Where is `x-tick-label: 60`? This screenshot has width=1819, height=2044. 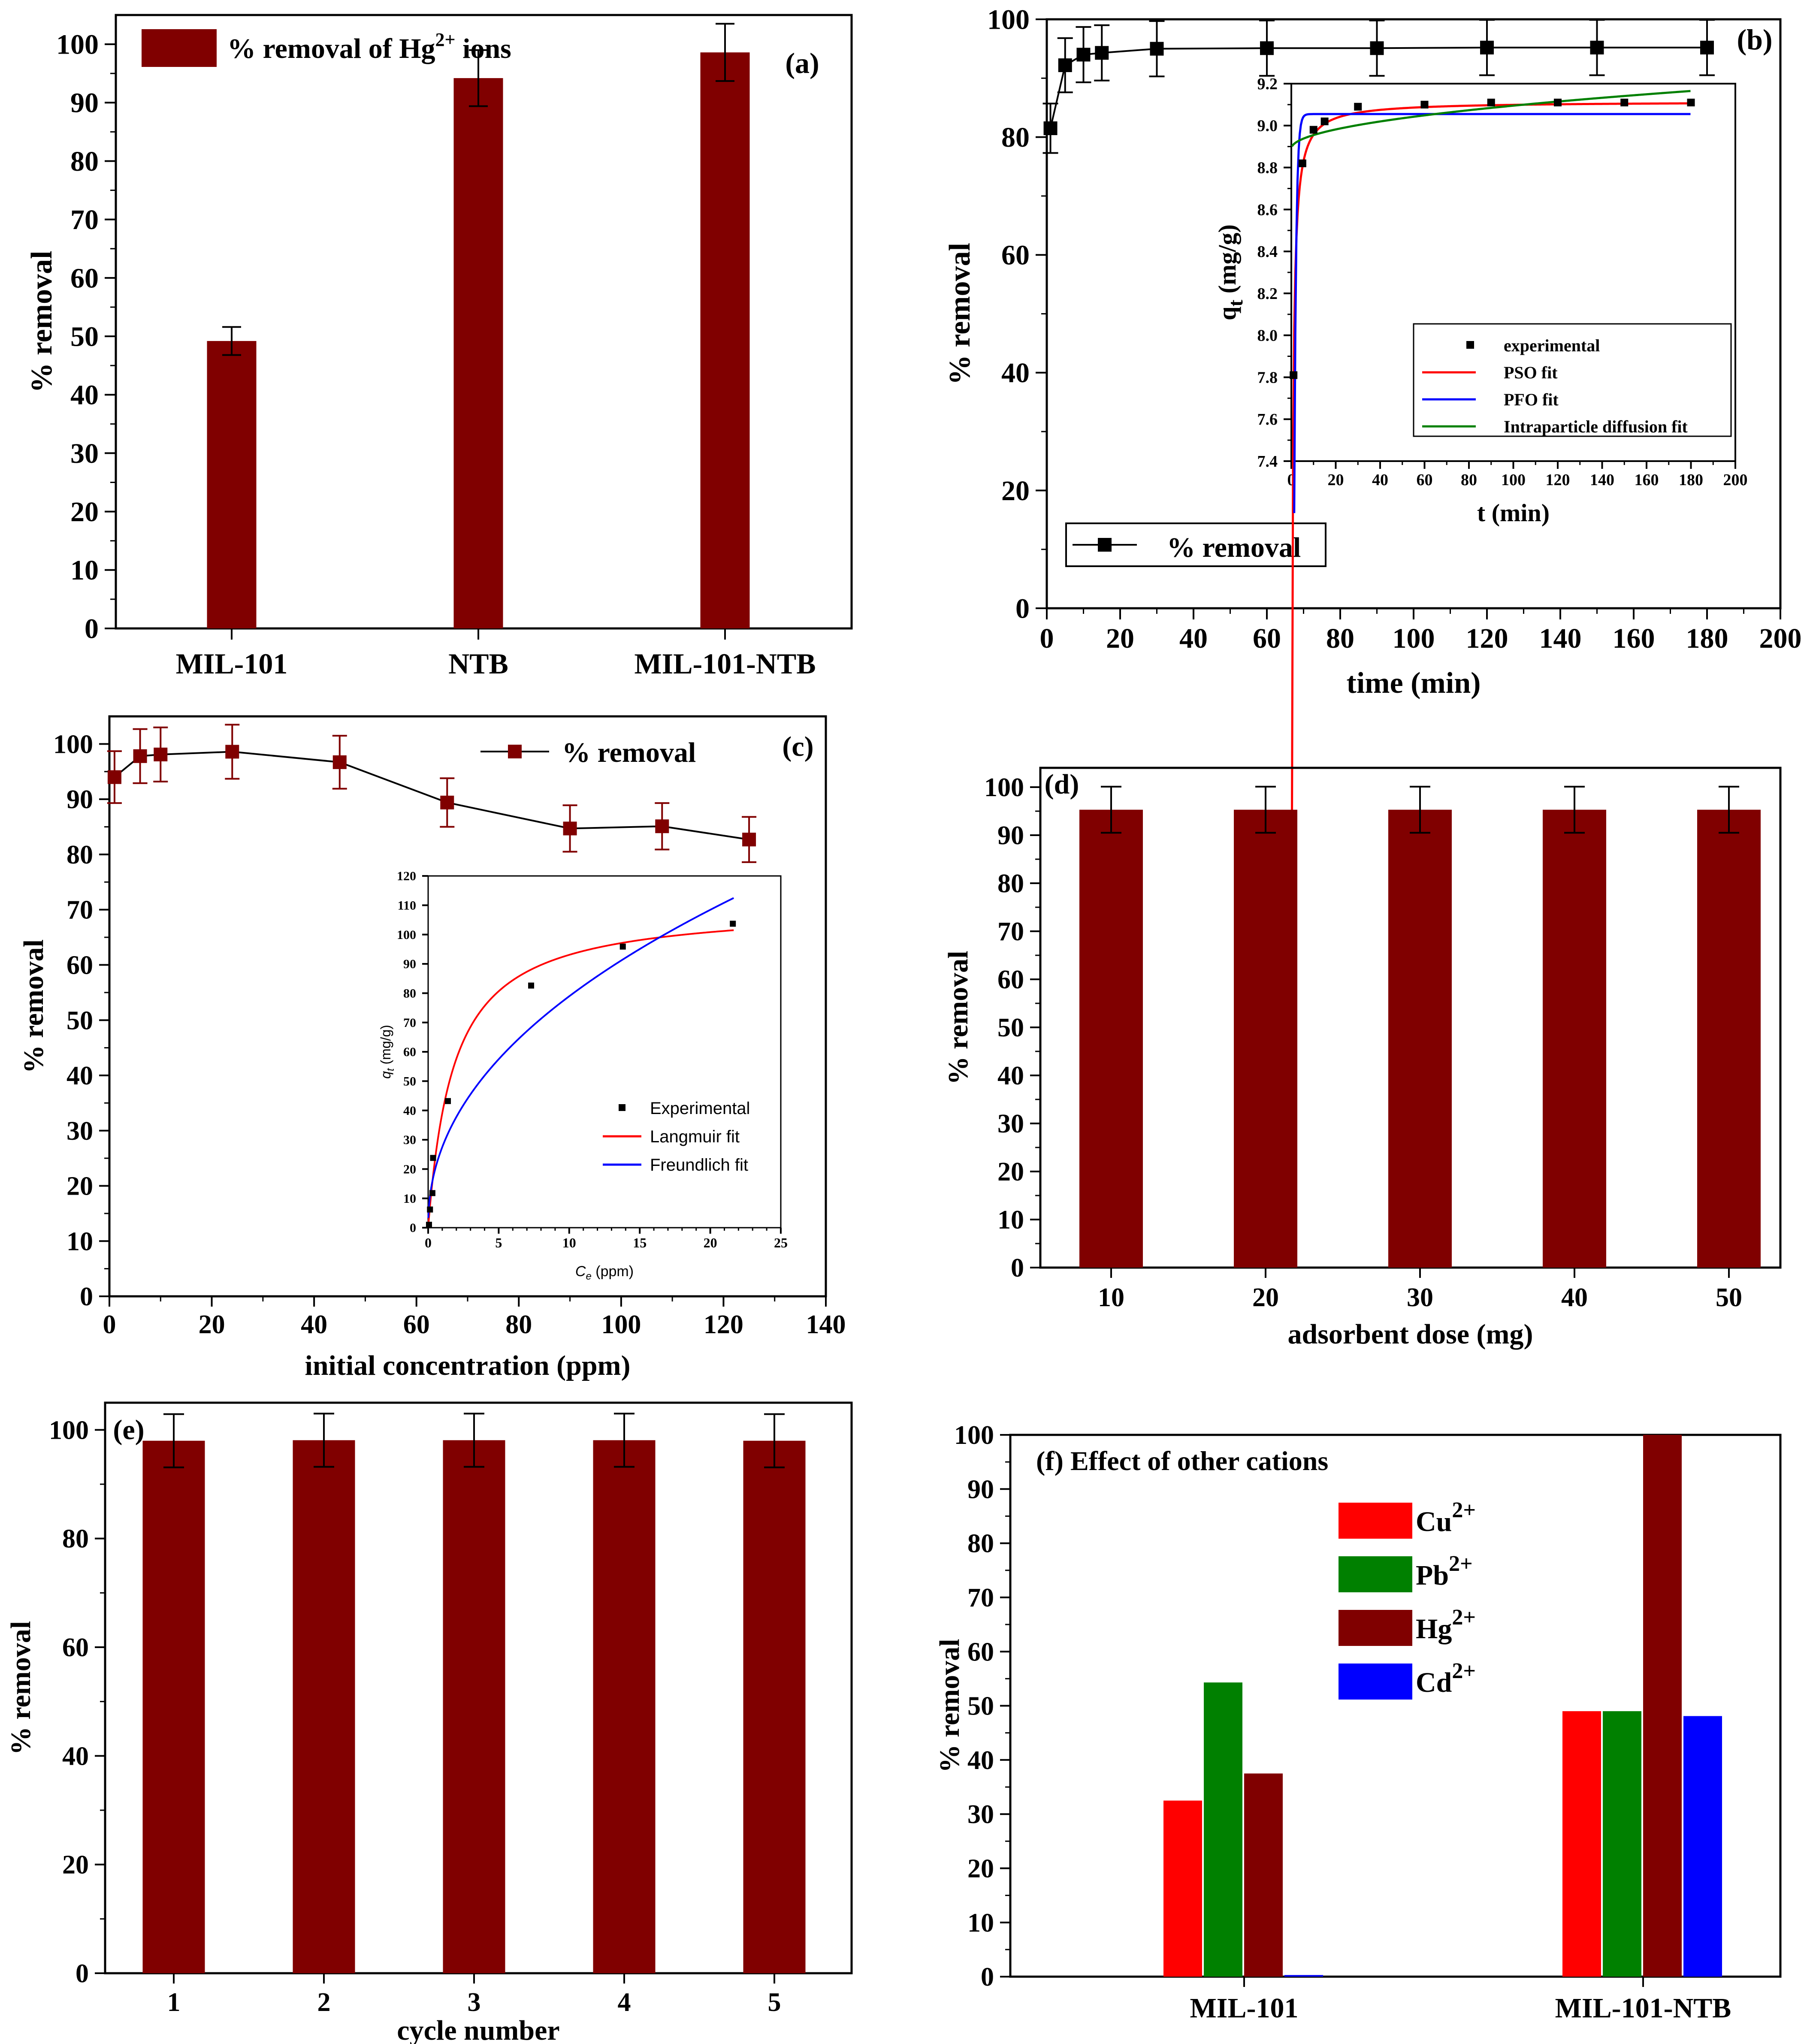 x-tick-label: 60 is located at coordinates (416, 1324).